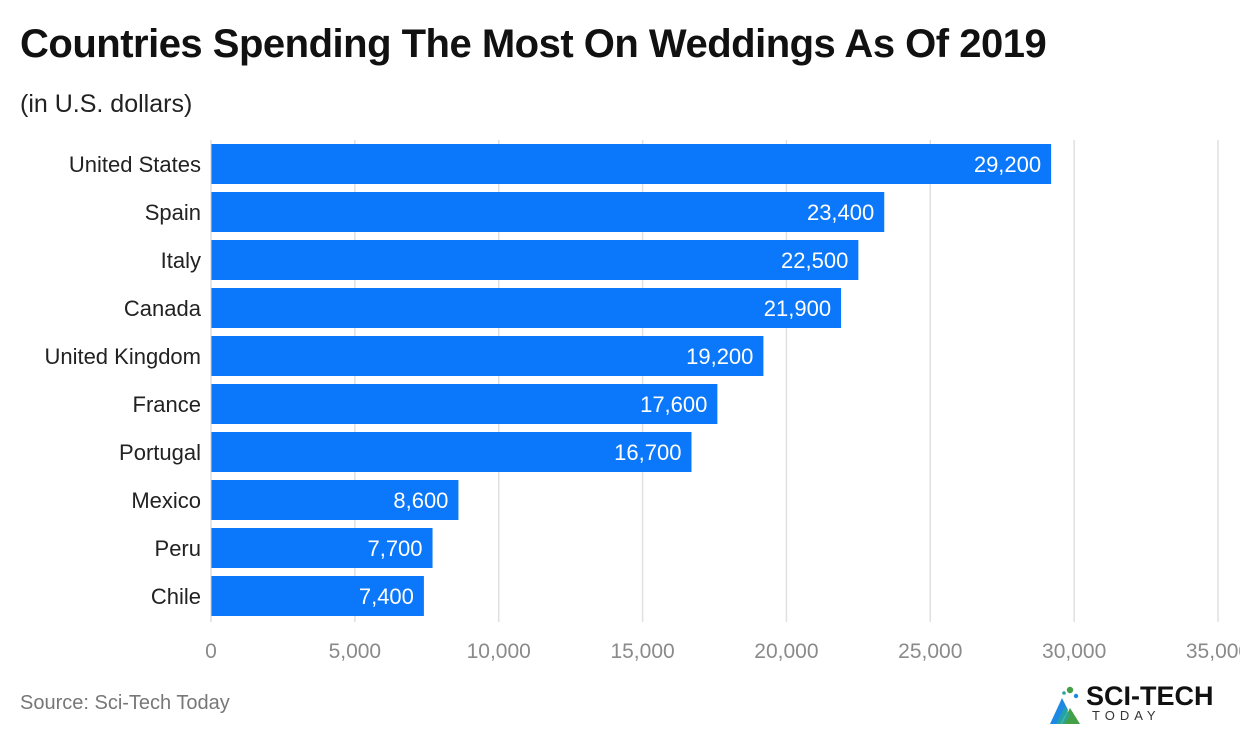 The height and width of the screenshot is (738, 1240). Describe the element at coordinates (178, 548) in the screenshot. I see `category-label: Peru` at that location.